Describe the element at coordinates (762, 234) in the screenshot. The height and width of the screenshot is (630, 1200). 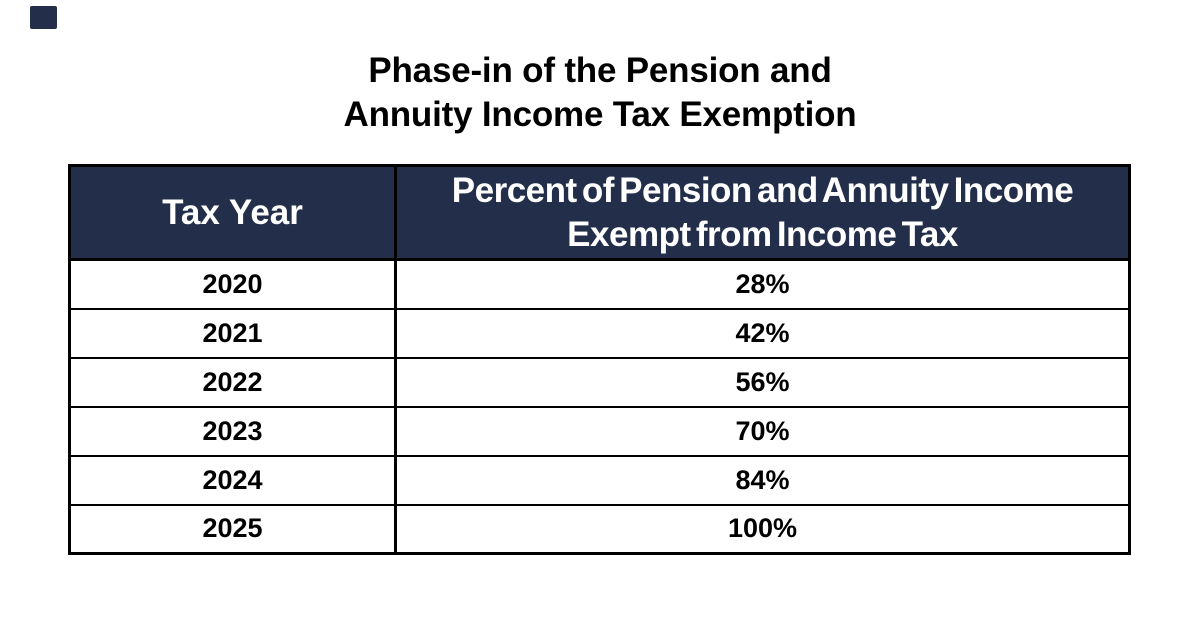
I see `header-percent-line-2: Exempt from Income Tax` at that location.